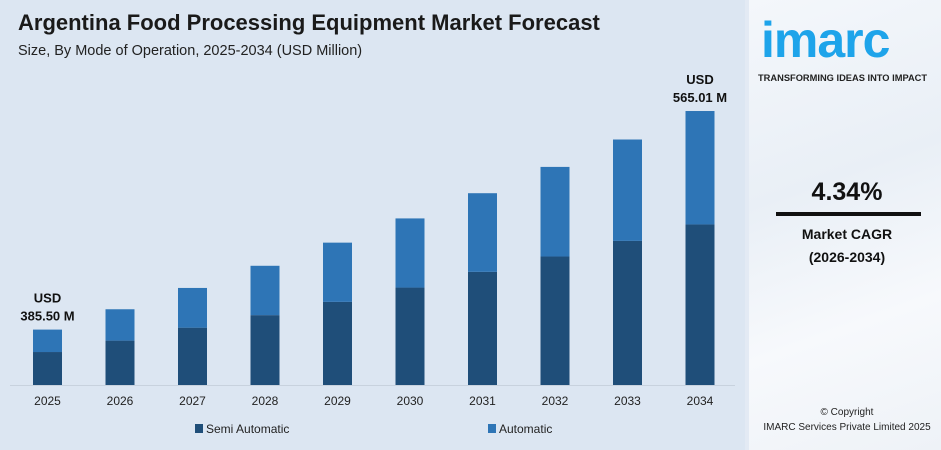 The height and width of the screenshot is (450, 941). Describe the element at coordinates (337, 343) in the screenshot. I see `bar-semi-automatic-2029` at that location.